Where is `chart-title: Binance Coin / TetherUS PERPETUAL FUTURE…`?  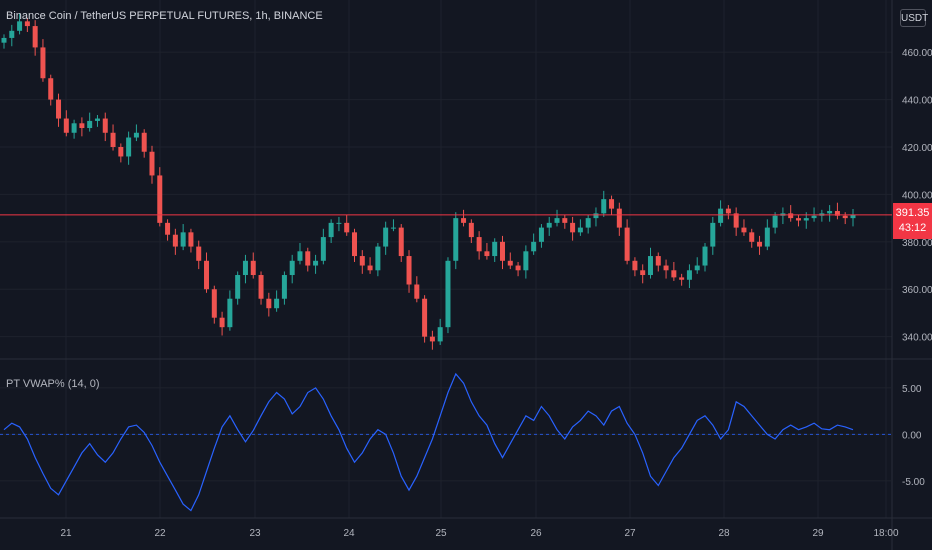 chart-title: Binance Coin / TetherUS PERPETUAL FUTURE… is located at coordinates (164, 16).